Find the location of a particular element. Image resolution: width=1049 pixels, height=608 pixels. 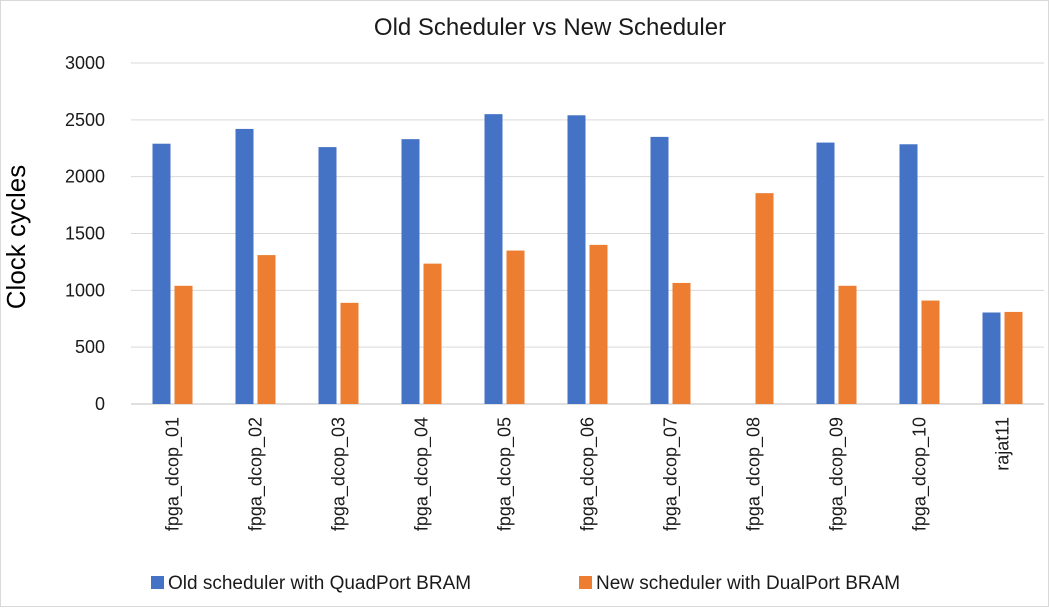

legend-label: Old scheduler with QuadPort BRAM is located at coordinates (319, 583).